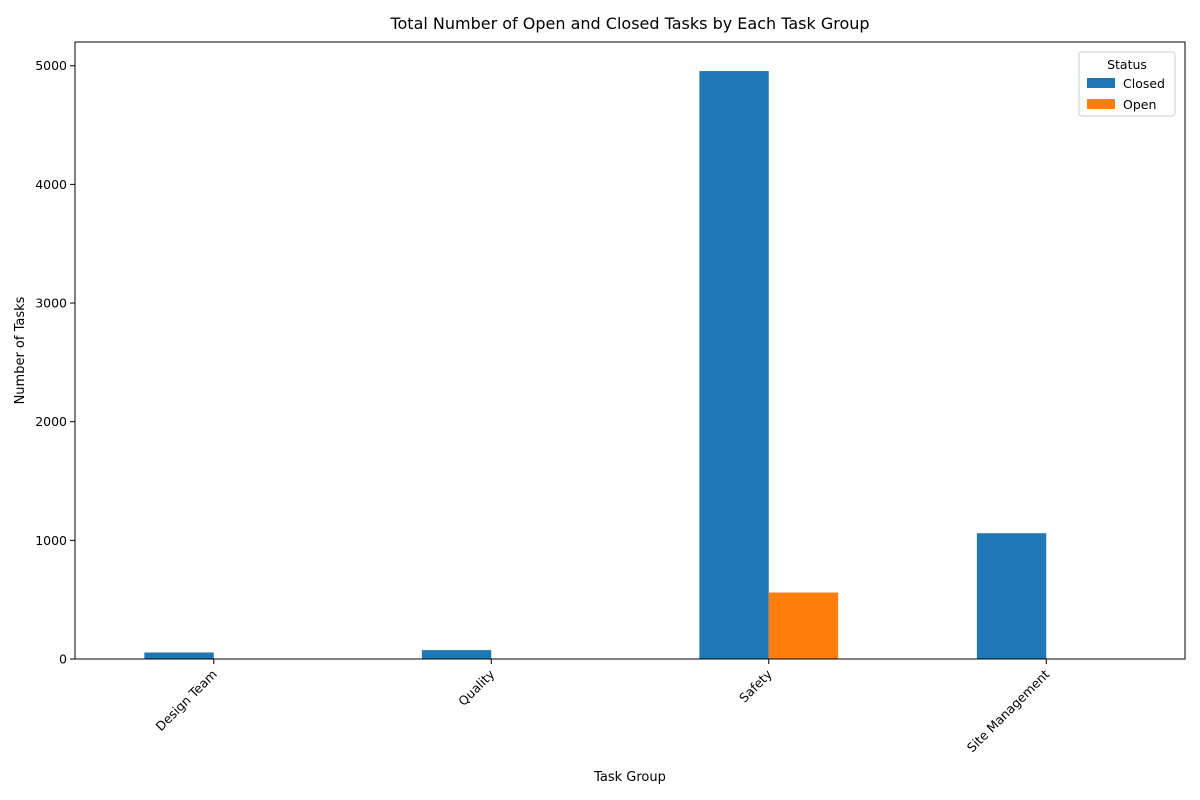 The height and width of the screenshot is (800, 1200). Describe the element at coordinates (1127, 64) in the screenshot. I see `legend-title: Status` at that location.